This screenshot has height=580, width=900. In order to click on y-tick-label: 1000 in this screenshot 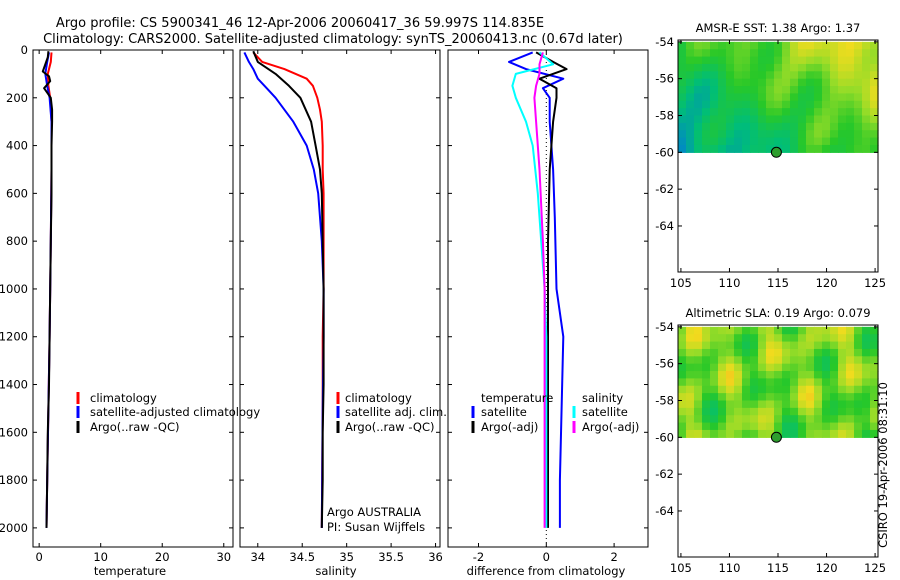, I will do `click(14, 289)`.